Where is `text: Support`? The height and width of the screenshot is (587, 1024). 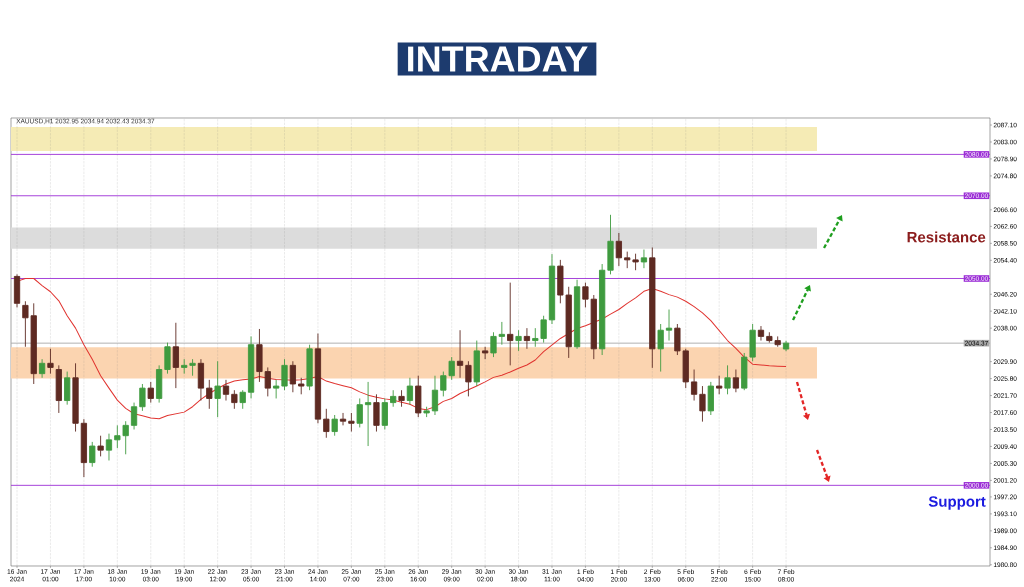
text: Support is located at coordinates (957, 503).